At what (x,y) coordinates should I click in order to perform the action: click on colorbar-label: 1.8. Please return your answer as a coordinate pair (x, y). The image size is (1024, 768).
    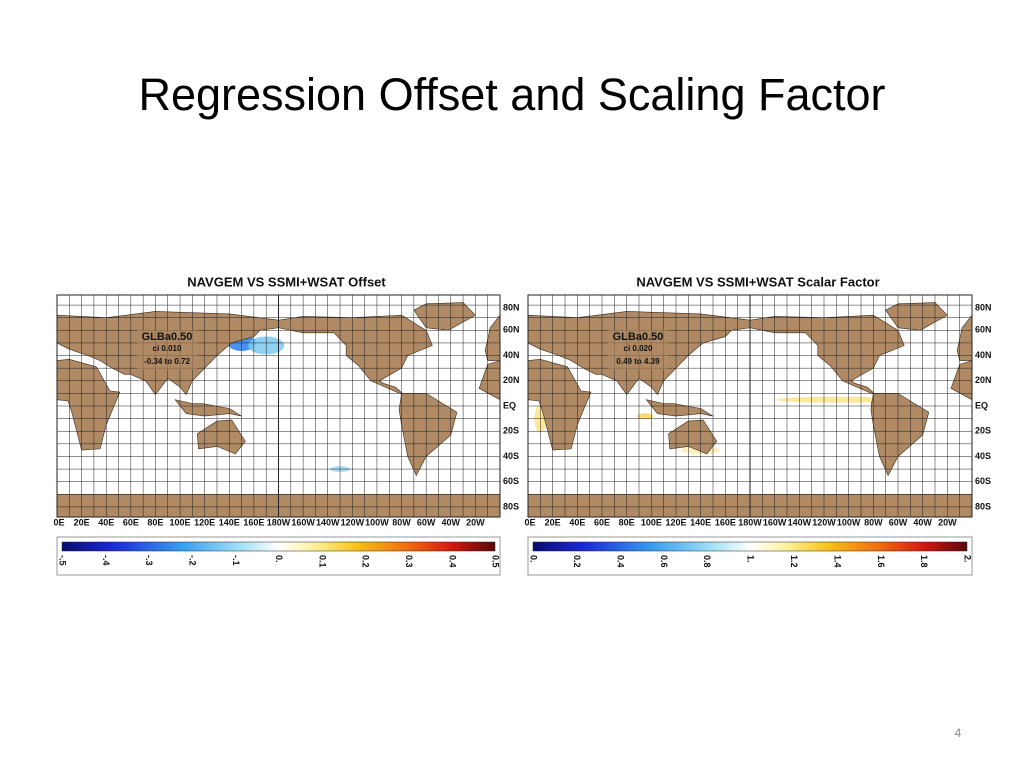
    Looking at the image, I should click on (924, 561).